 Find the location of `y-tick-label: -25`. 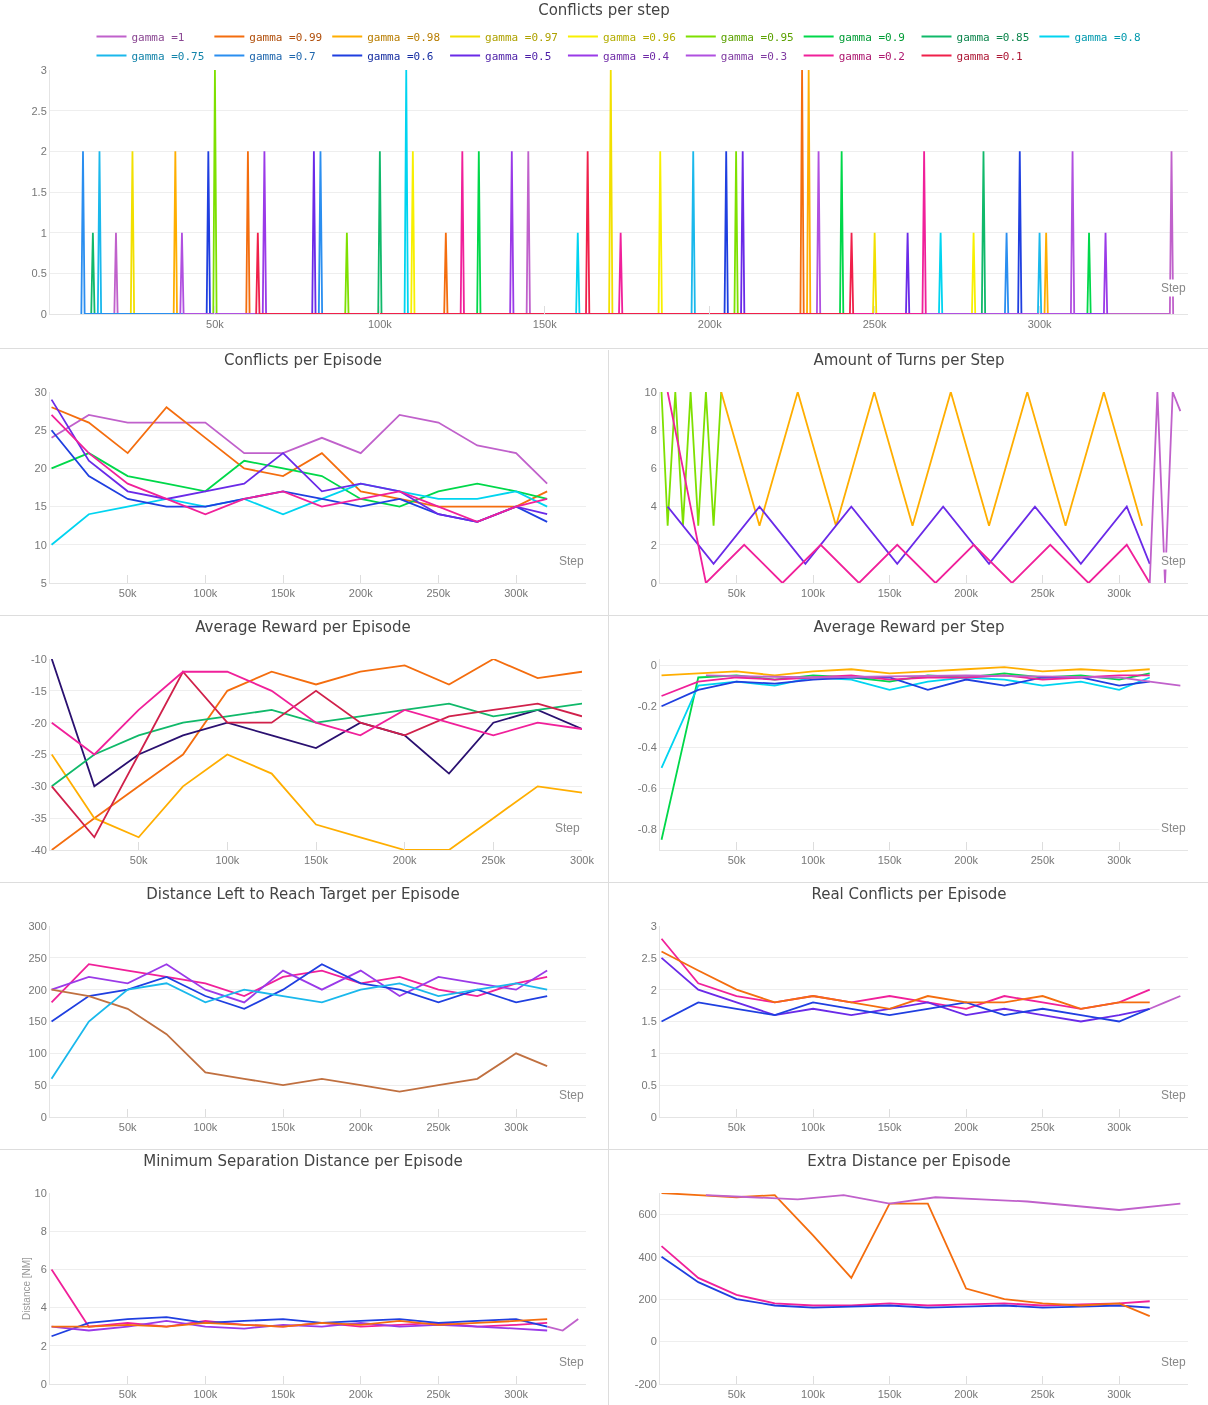

y-tick-label: -25 is located at coordinates (38, 754).